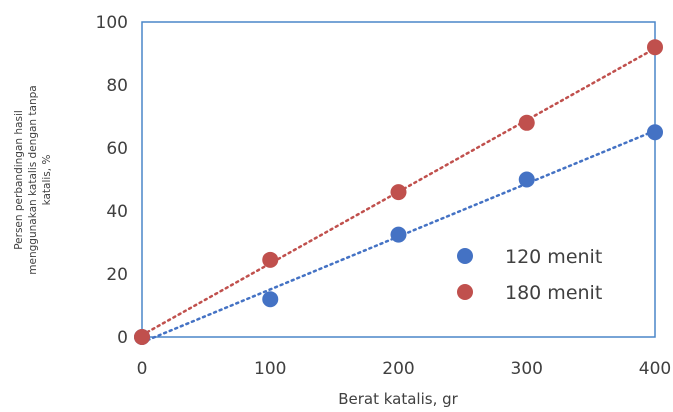 Image resolution: width=673 pixels, height=412 pixels. Describe the element at coordinates (122, 338) in the screenshot. I see `y-tick-label-0: 0` at that location.